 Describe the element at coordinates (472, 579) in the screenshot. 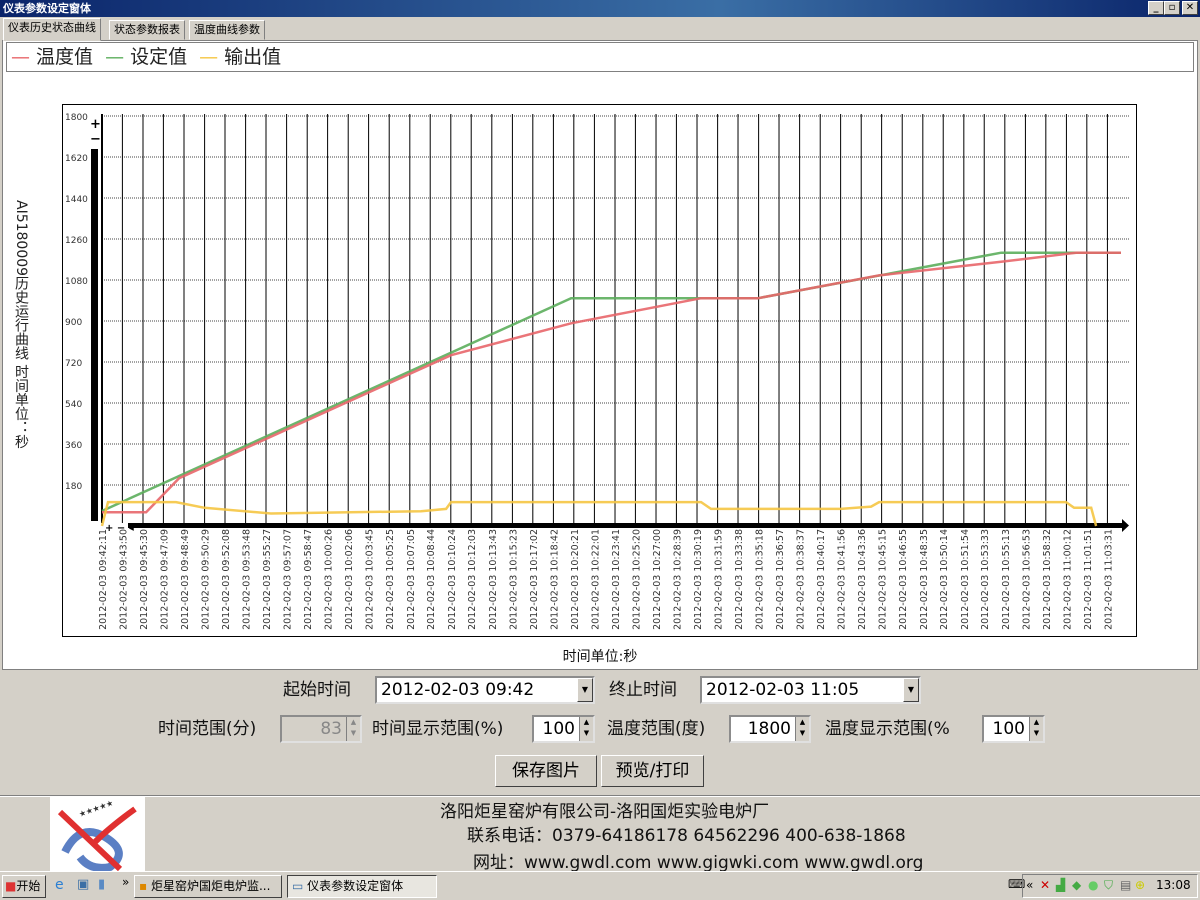

I see `x-tick-label: 2012-02-03 10:12:03` at that location.